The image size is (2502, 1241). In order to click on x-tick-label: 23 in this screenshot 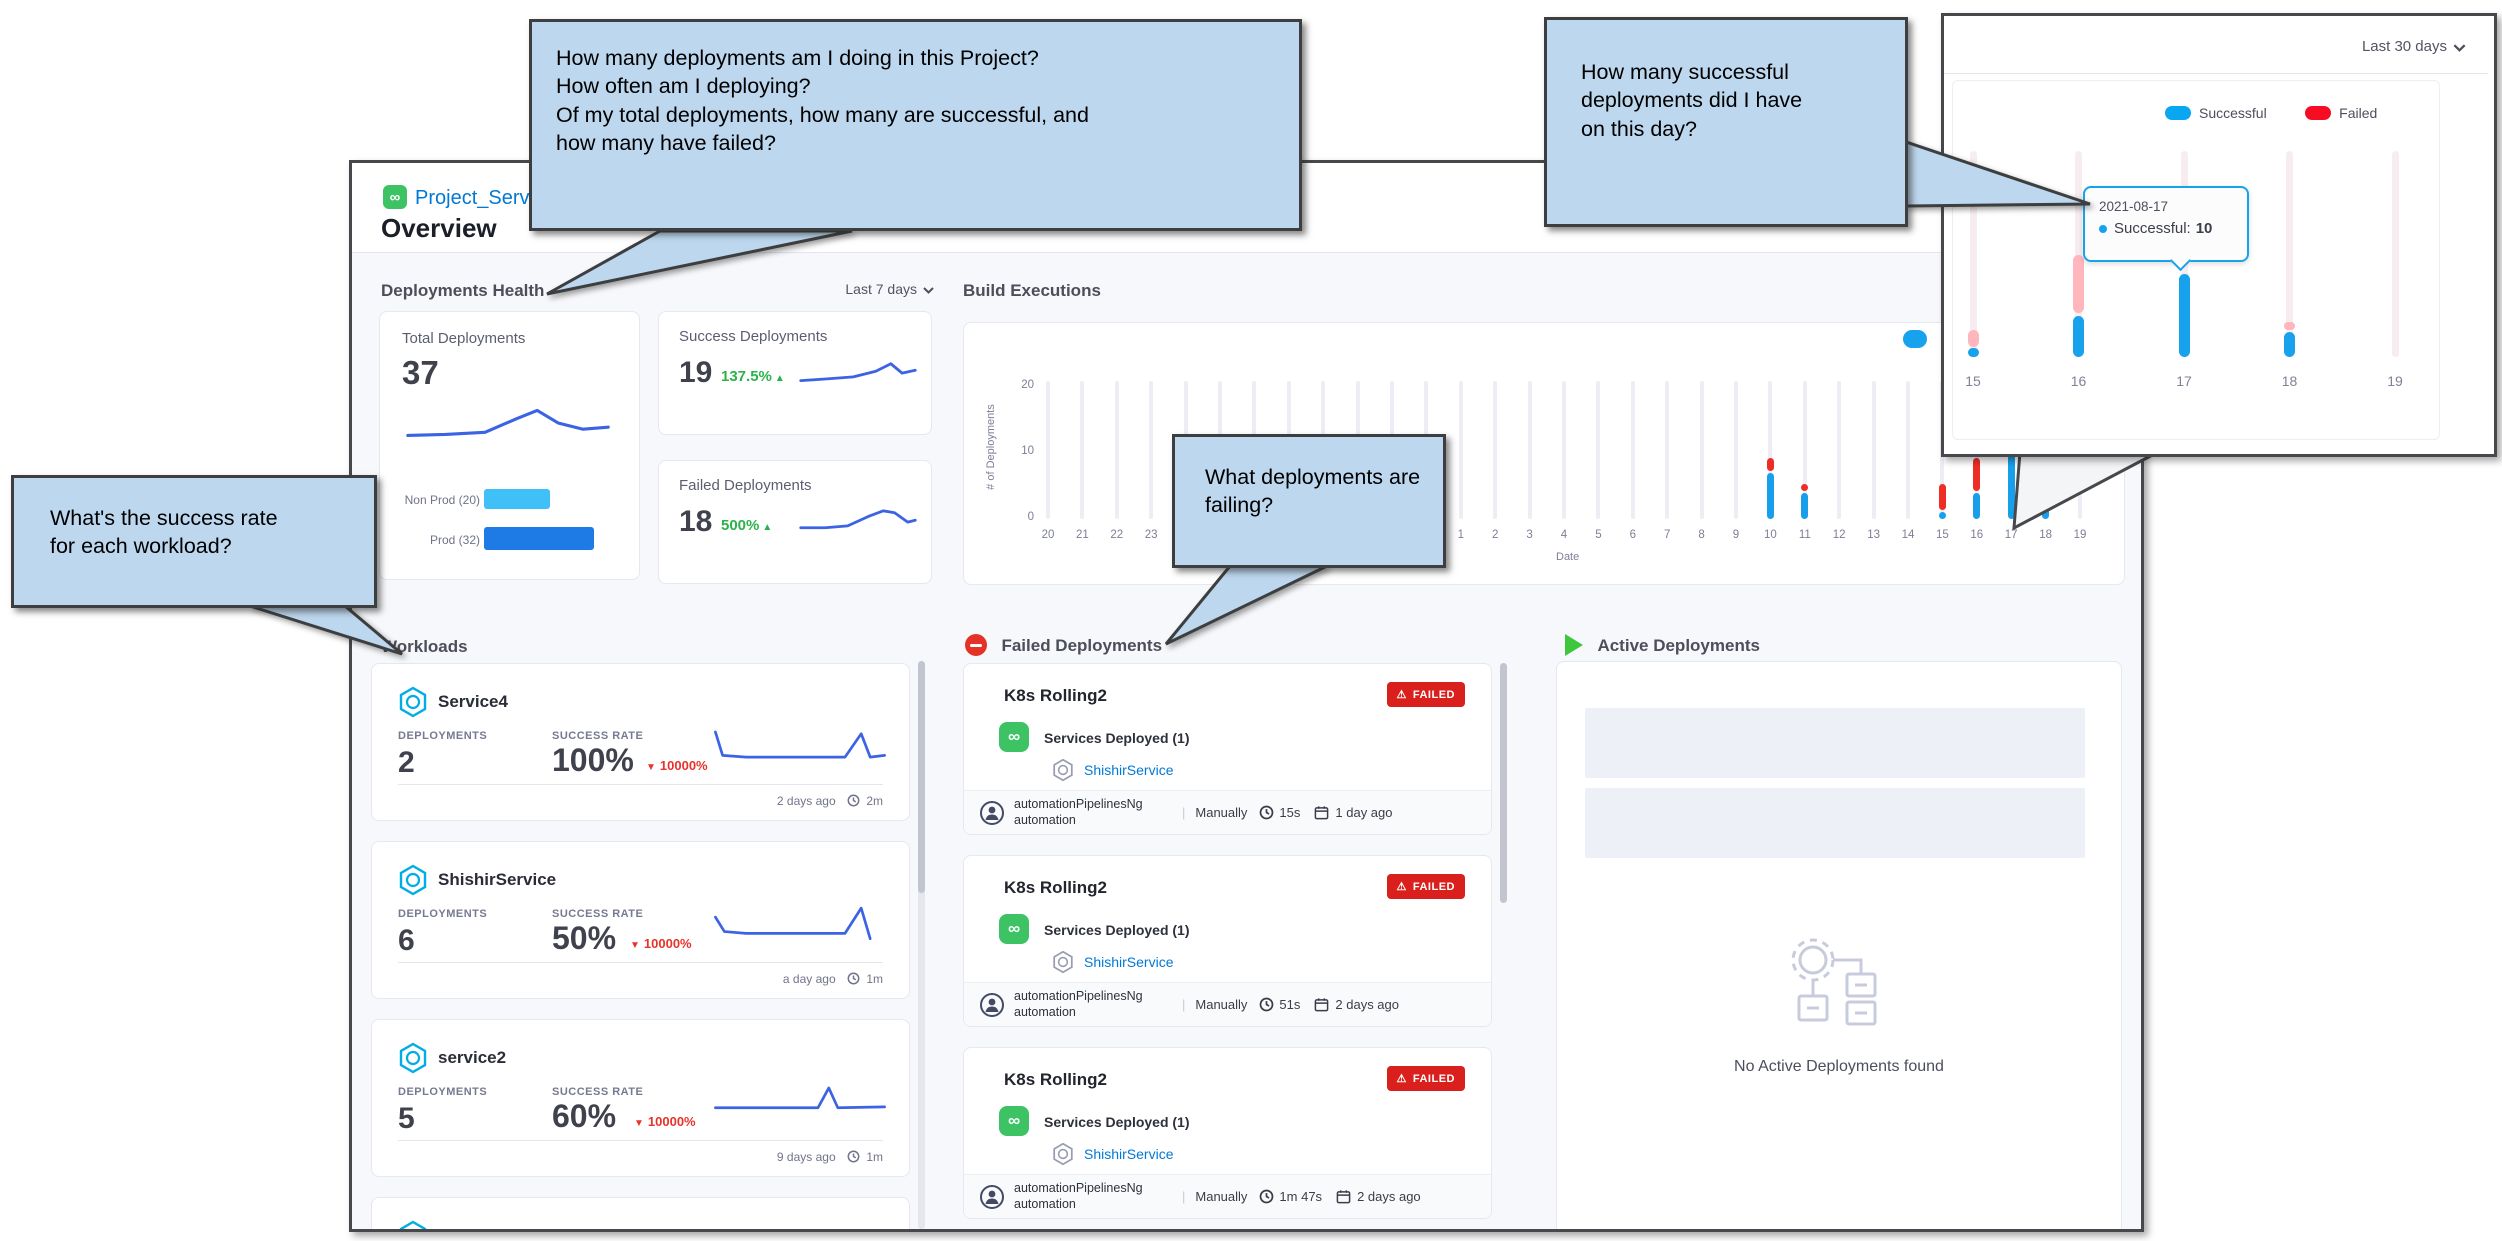, I will do `click(1151, 535)`.